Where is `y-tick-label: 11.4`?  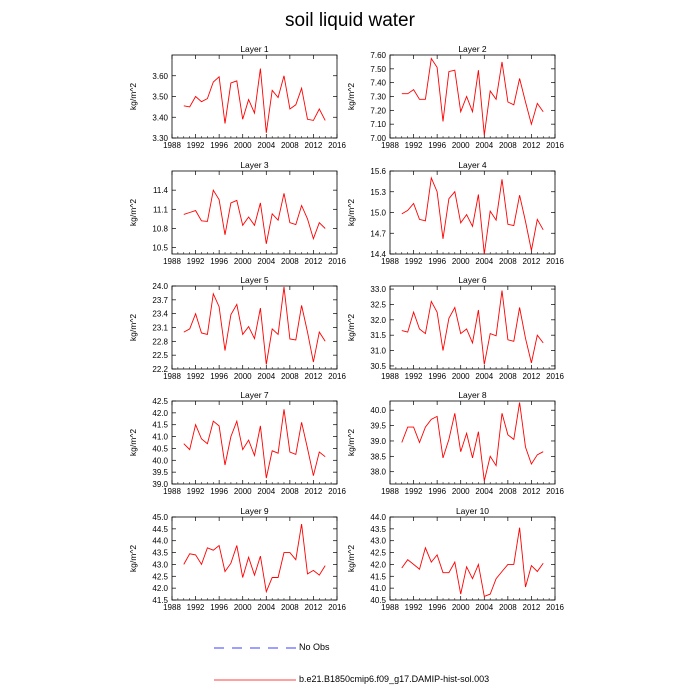 y-tick-label: 11.4 is located at coordinates (161, 190).